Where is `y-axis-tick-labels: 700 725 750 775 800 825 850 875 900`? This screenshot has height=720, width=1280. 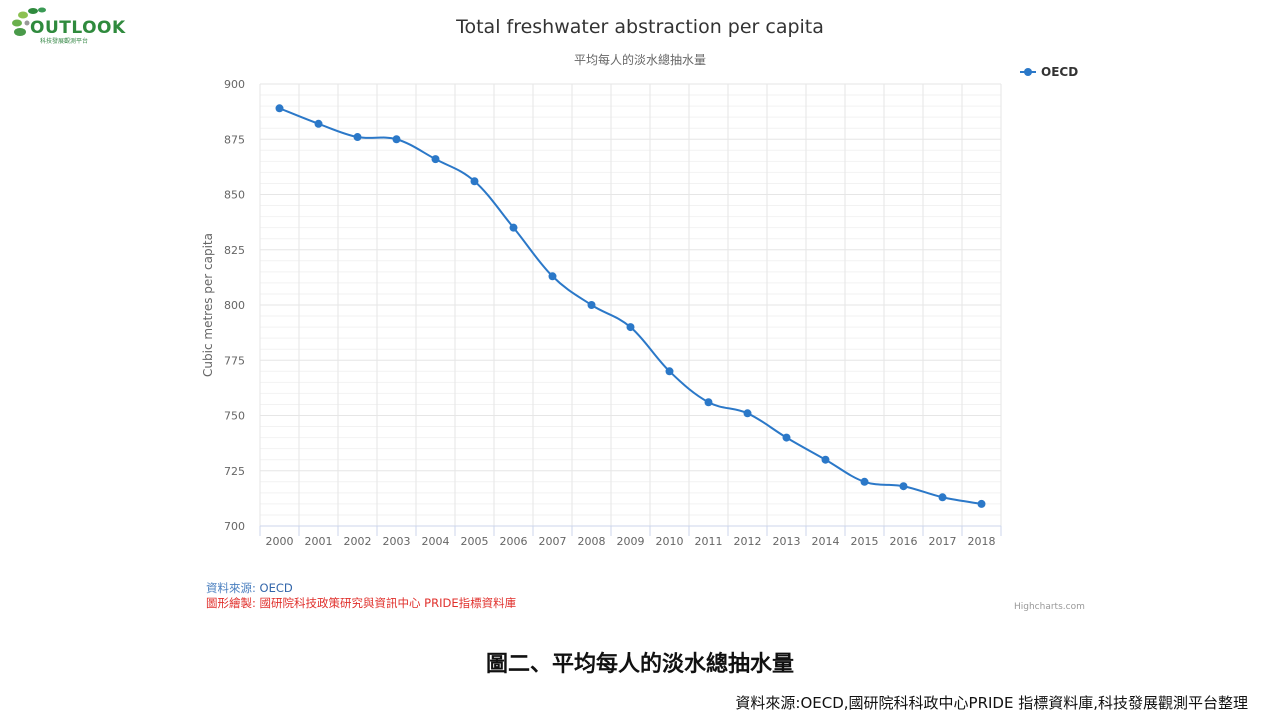 y-axis-tick-labels: 700 725 750 775 800 825 850 875 900 is located at coordinates (234, 305).